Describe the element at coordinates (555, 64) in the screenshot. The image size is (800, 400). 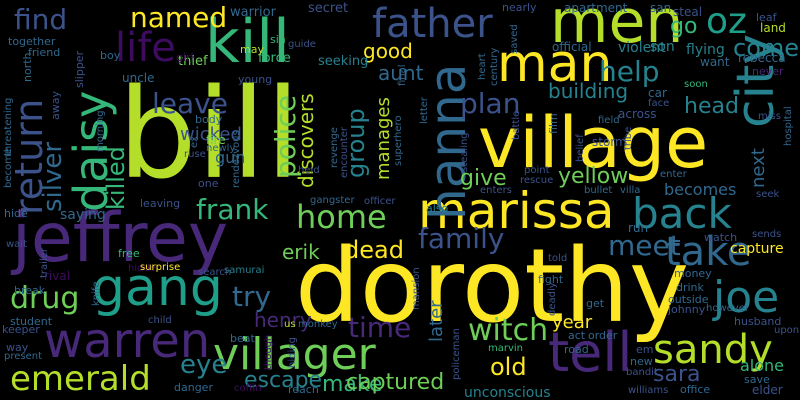
I see `word: man` at that location.